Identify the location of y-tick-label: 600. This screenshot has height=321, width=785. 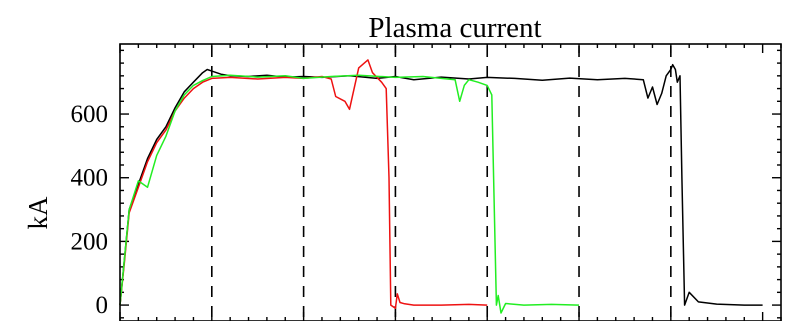
(90, 114).